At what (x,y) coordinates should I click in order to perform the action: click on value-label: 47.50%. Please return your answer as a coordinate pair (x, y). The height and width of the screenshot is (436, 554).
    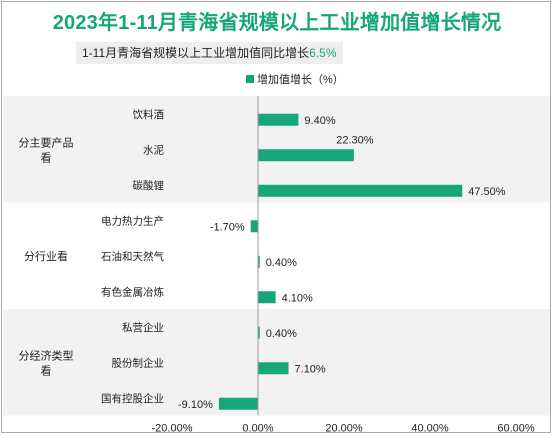
    Looking at the image, I should click on (487, 192).